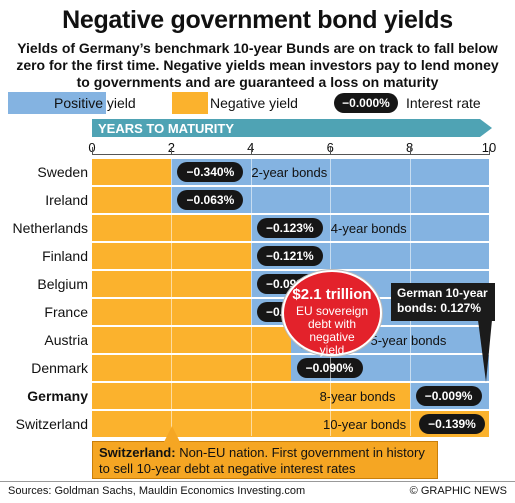  Describe the element at coordinates (66, 312) in the screenshot. I see `country-label-france: France` at that location.